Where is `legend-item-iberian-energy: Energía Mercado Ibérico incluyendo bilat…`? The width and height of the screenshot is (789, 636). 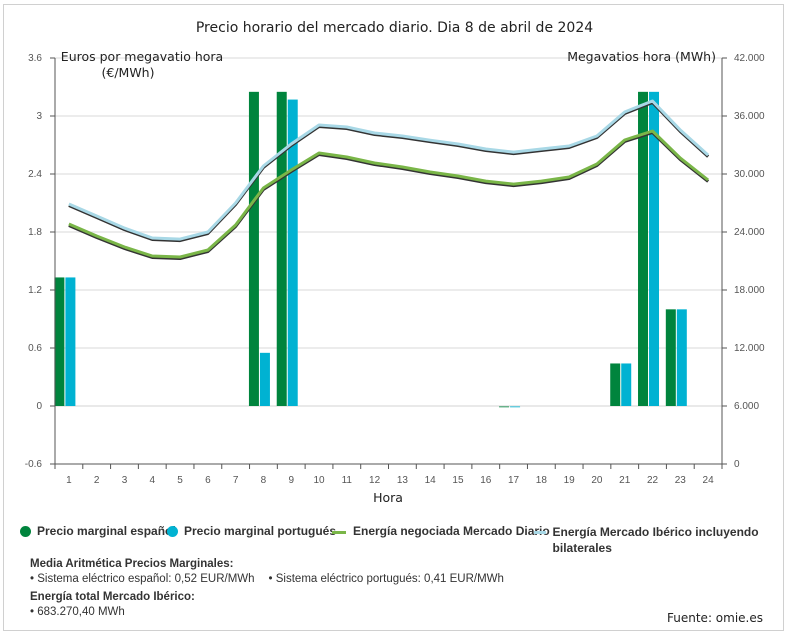
legend-item-iberian-energy: Energía Mercado Ibérico incluyendo bilat… is located at coordinates (654, 540).